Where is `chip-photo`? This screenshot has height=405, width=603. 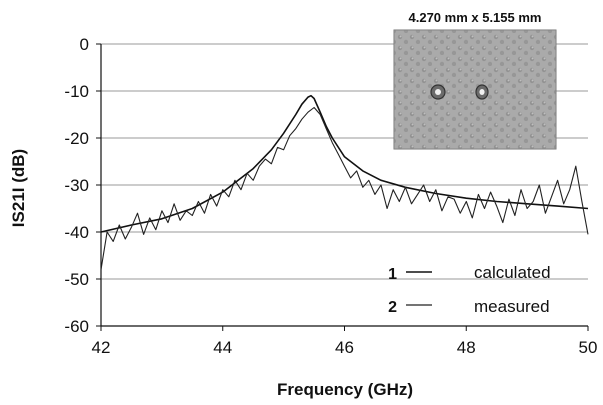 chip-photo is located at coordinates (475, 89).